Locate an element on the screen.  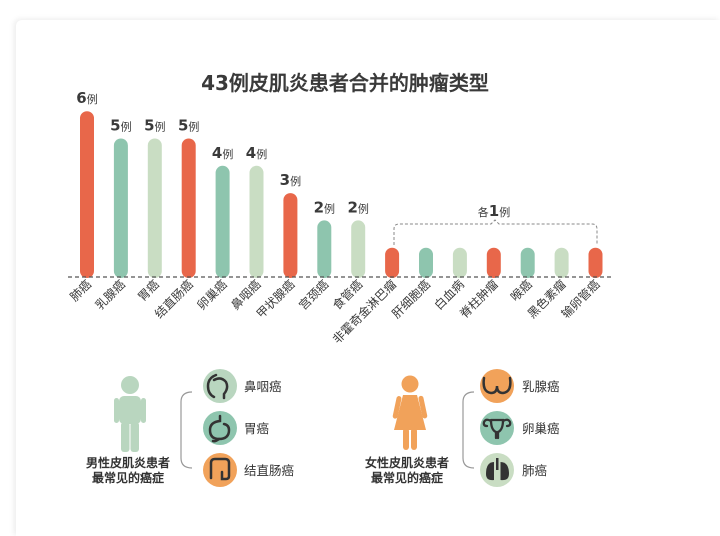
value-label-鼻咽癌: 4例 is located at coordinates (256, 153).